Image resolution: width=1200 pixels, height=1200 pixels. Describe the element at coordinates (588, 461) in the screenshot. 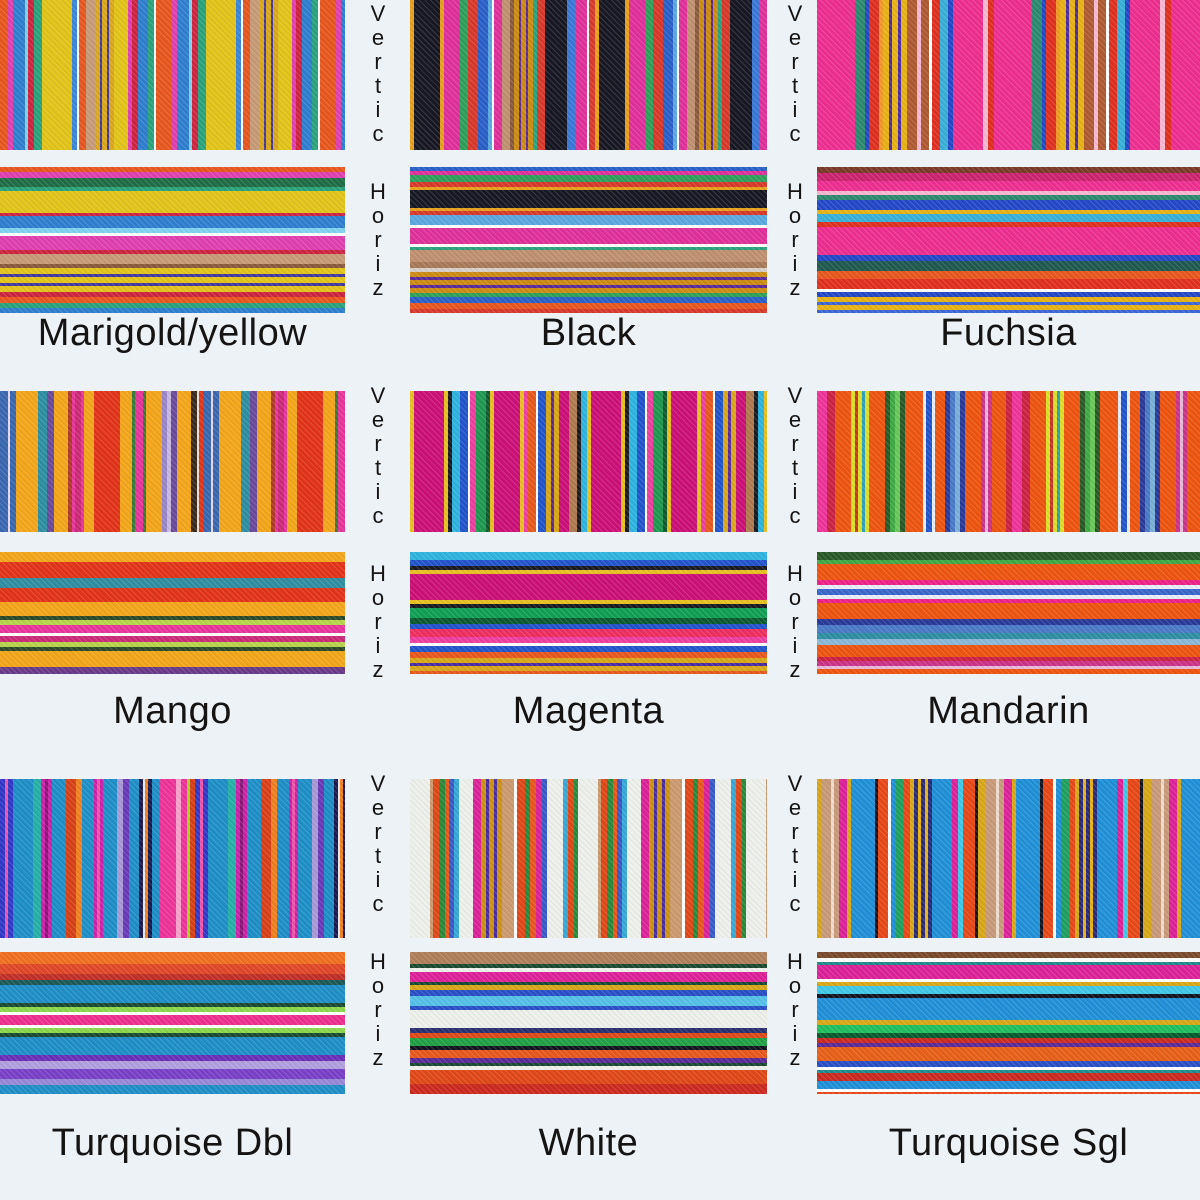

I see `swatch-magenta-vertical` at that location.